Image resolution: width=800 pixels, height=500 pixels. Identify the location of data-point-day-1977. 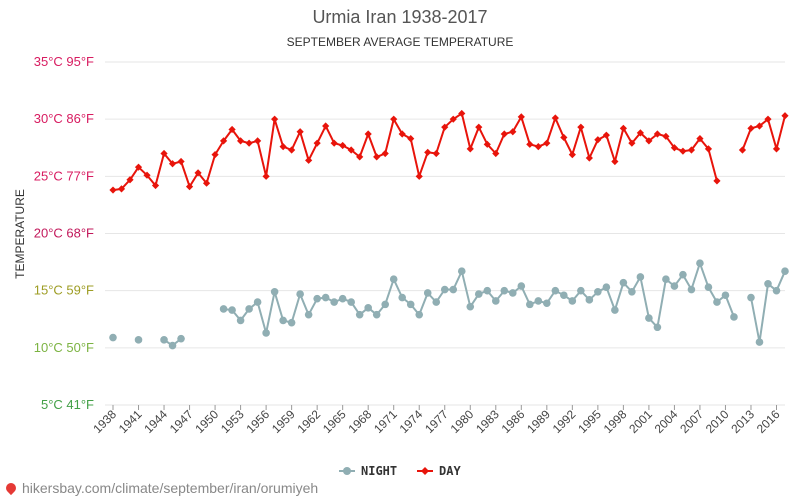
(445, 127).